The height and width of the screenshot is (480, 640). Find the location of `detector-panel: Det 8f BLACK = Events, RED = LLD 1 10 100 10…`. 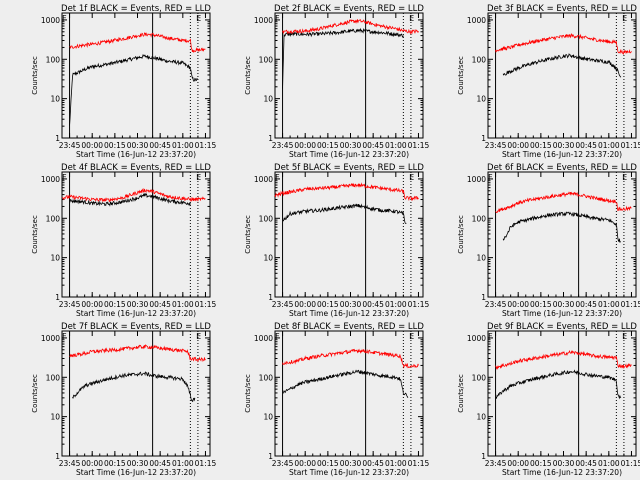

detector-panel: Det 8f BLACK = Events, RED = LLD 1 10 100 10… is located at coordinates (336, 399).